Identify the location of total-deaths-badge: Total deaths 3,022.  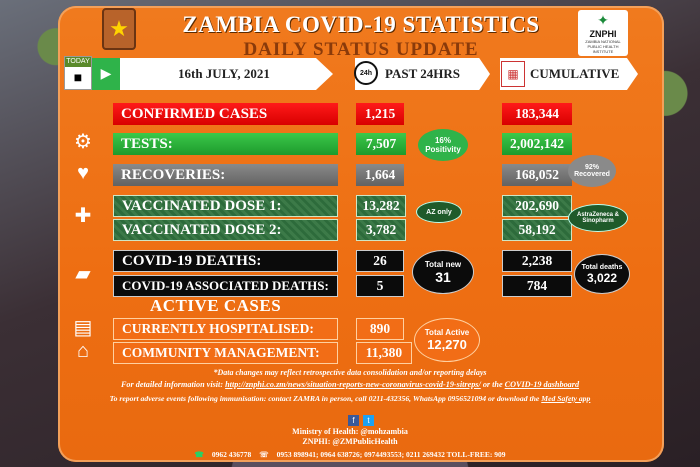
(602, 274).